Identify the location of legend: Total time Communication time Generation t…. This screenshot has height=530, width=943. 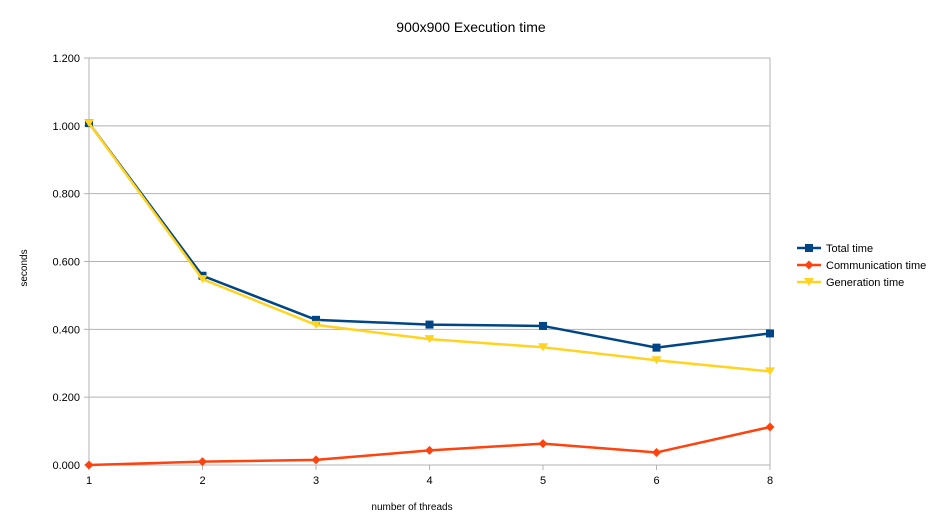
(861, 266).